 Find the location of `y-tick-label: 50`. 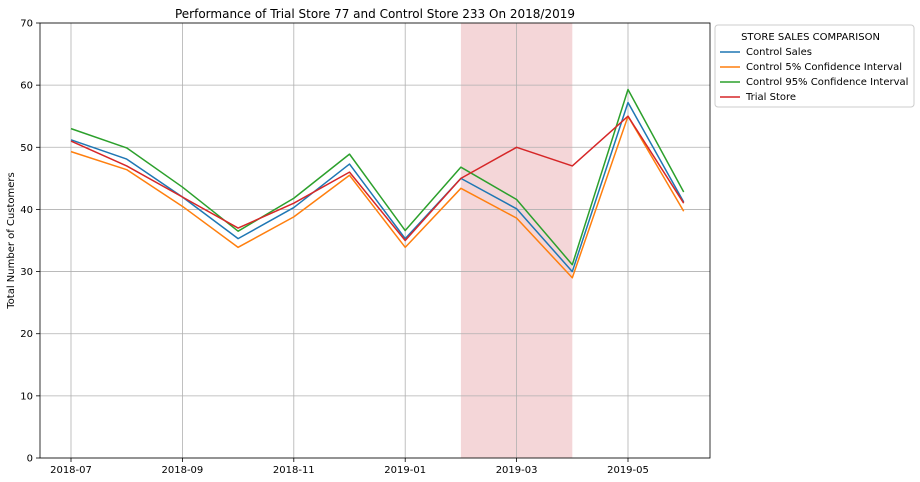

y-tick-label: 50 is located at coordinates (26, 148).